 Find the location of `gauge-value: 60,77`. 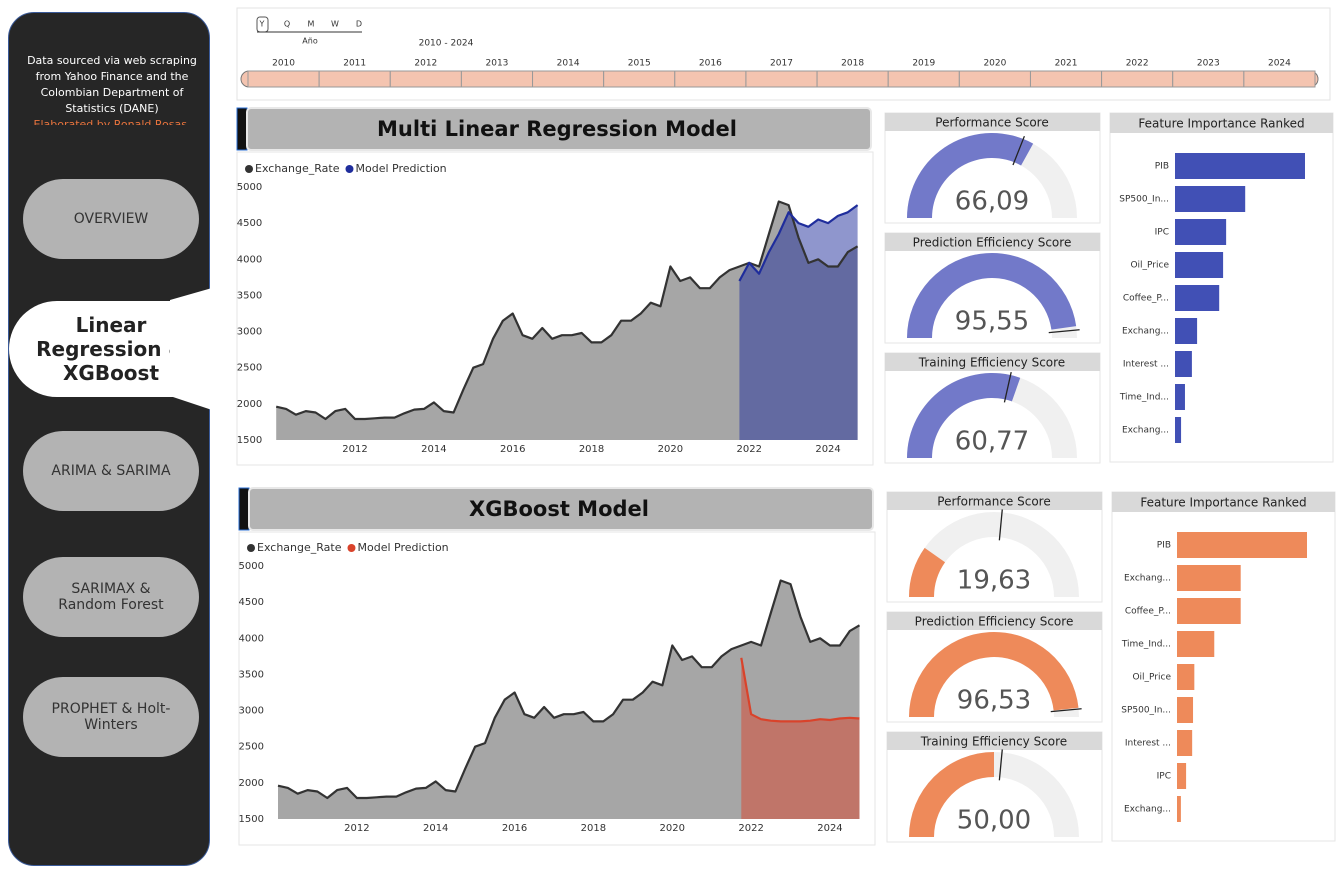

gauge-value: 60,77 is located at coordinates (992, 442).